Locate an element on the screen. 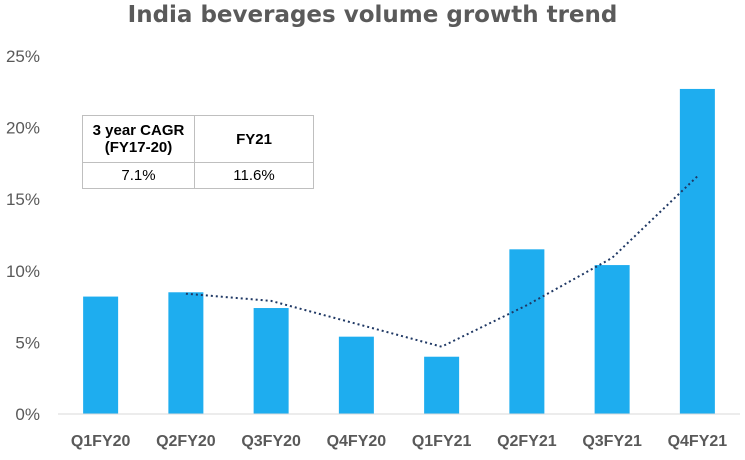 The width and height of the screenshot is (745, 460). fy21-value: 11.6% is located at coordinates (254, 175).